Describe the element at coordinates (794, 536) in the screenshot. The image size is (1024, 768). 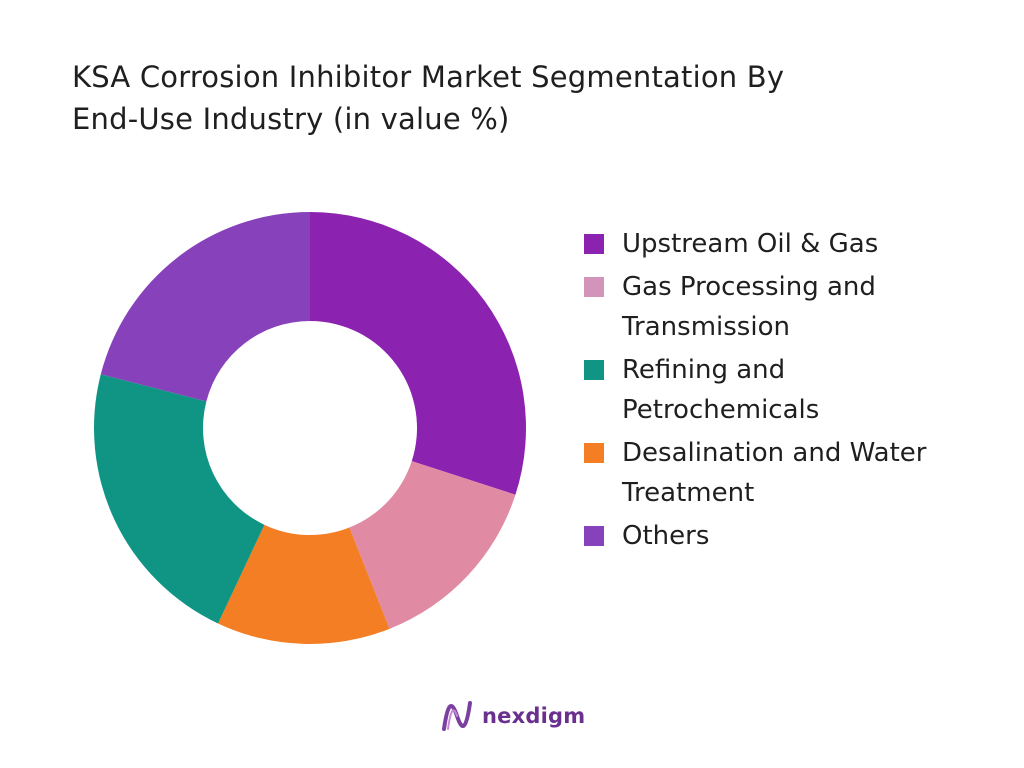
I see `legend-item-others: Others` at that location.